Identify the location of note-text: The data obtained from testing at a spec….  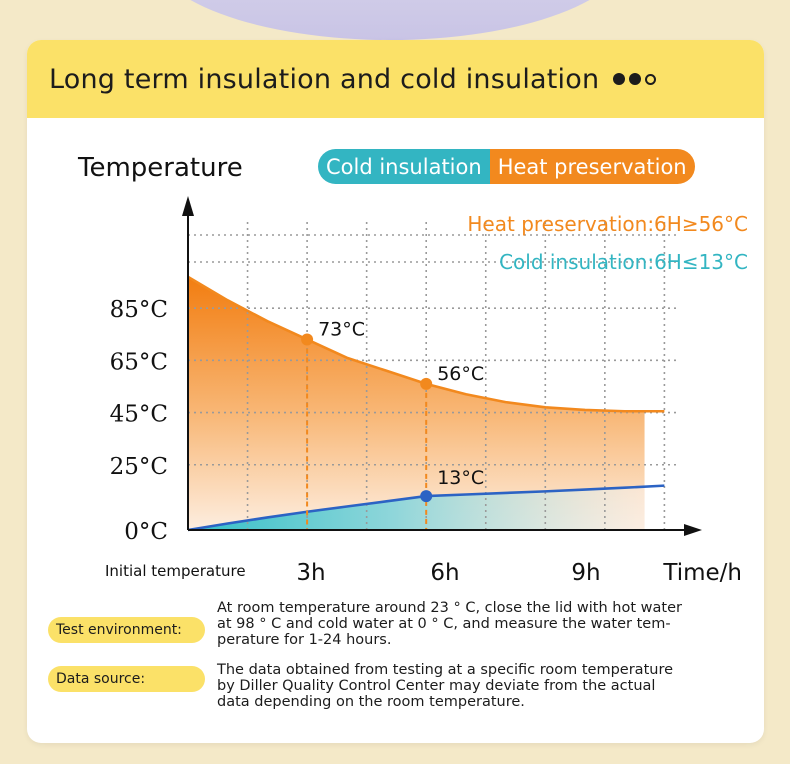
(467, 686).